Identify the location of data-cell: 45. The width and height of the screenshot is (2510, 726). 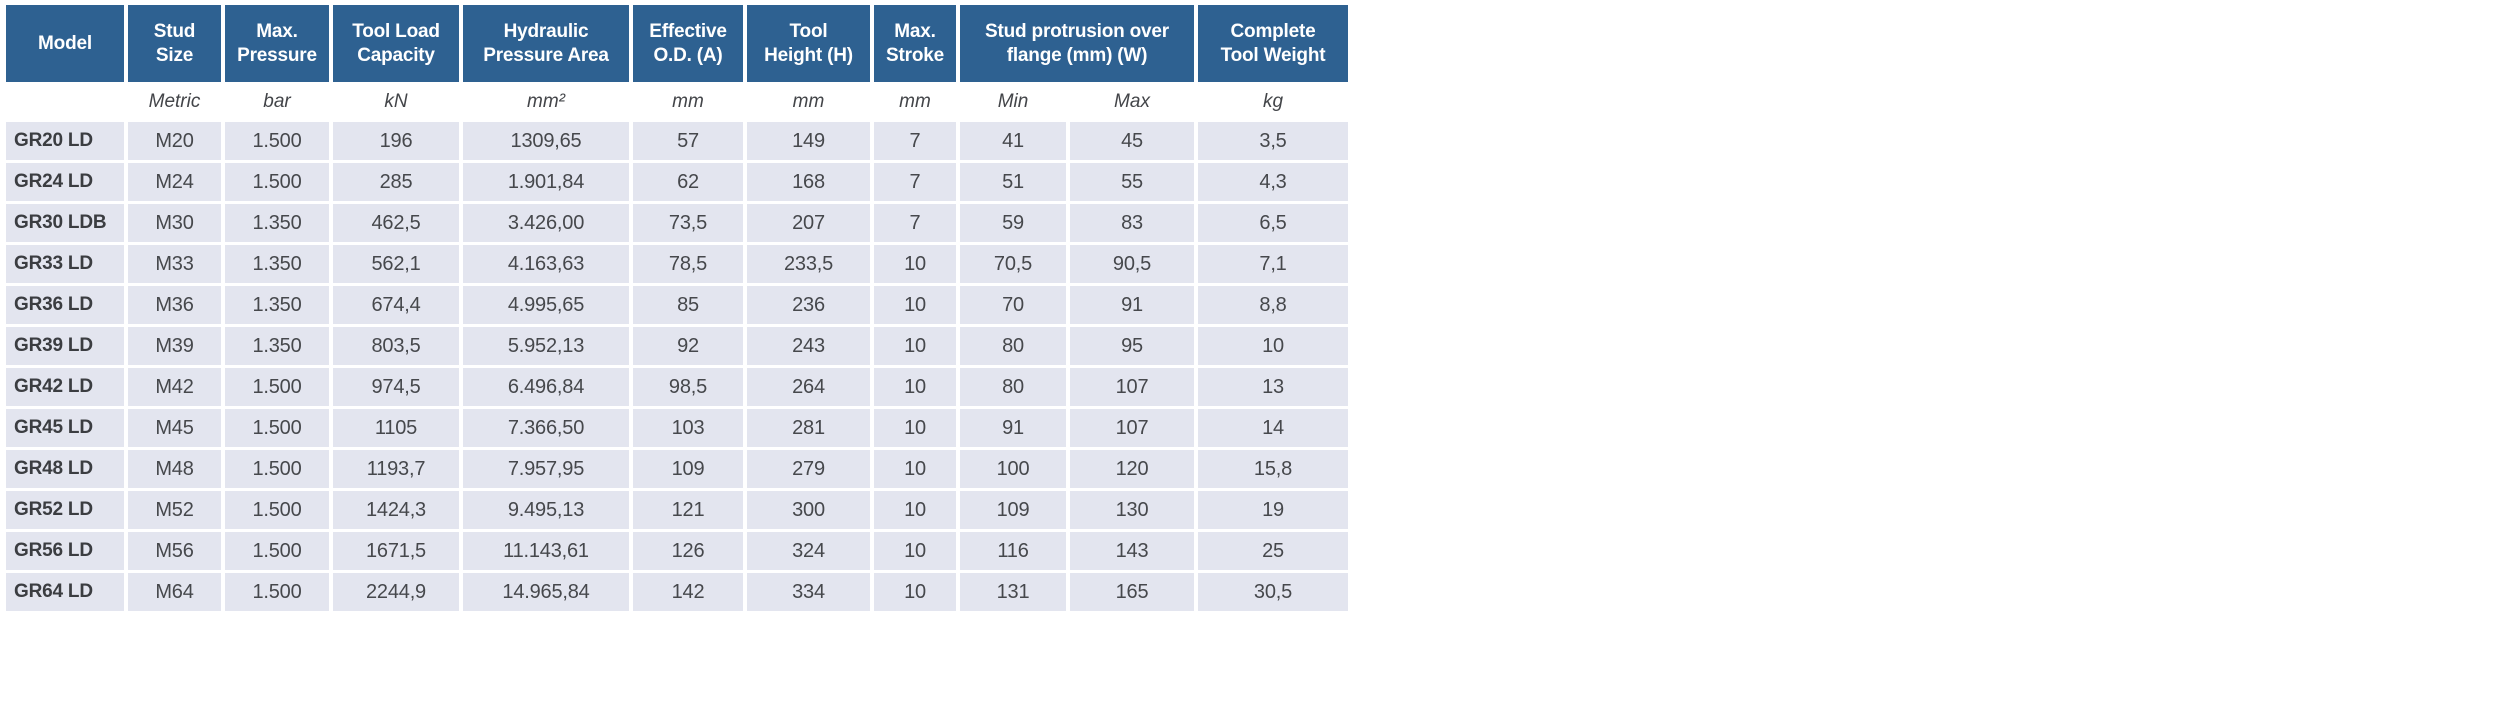
(1132, 141).